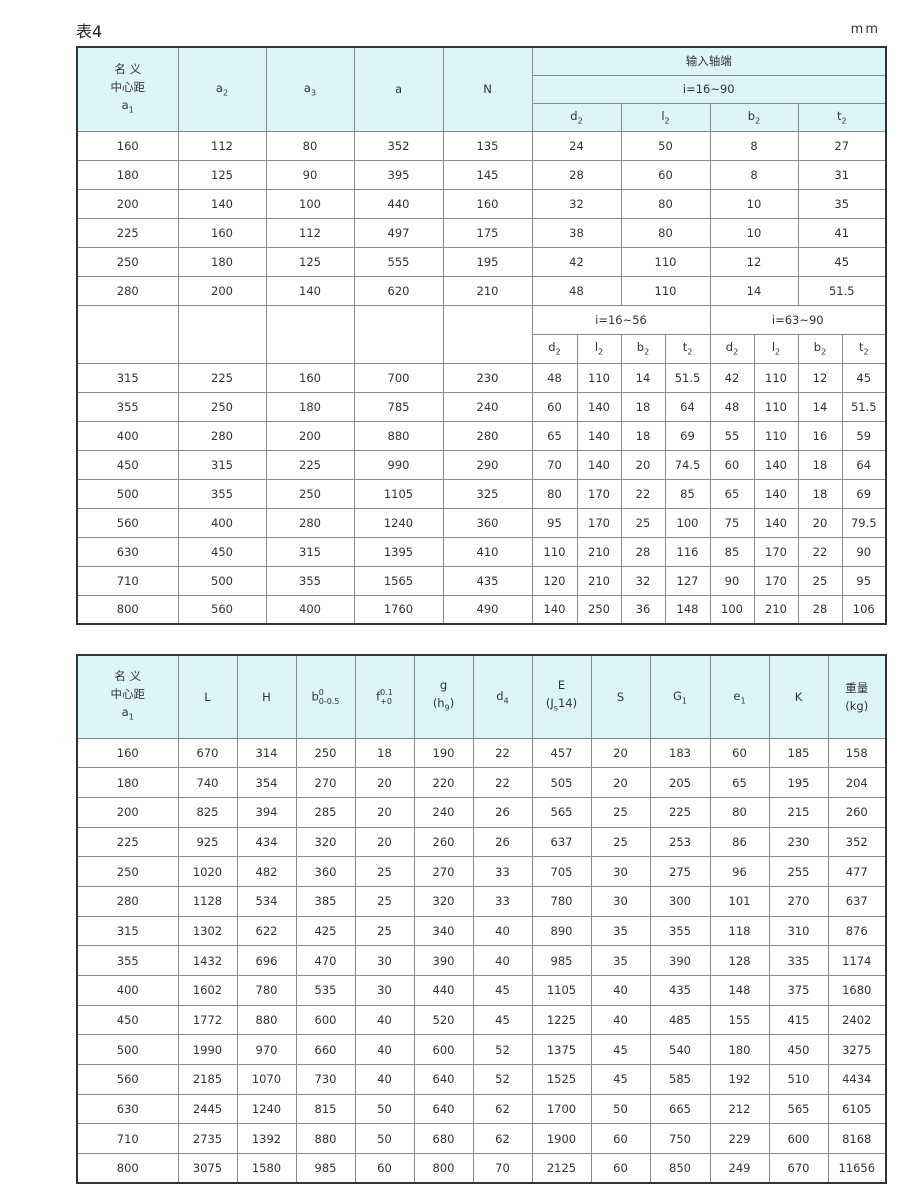  I want to click on table-cell: 190, so click(443, 753).